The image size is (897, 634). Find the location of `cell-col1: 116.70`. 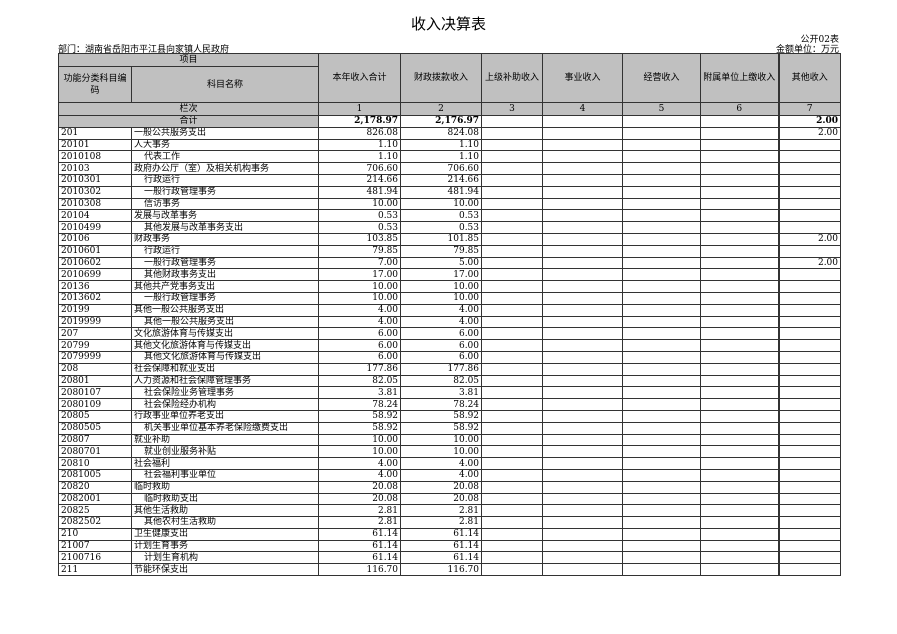

cell-col1: 116.70 is located at coordinates (360, 570).